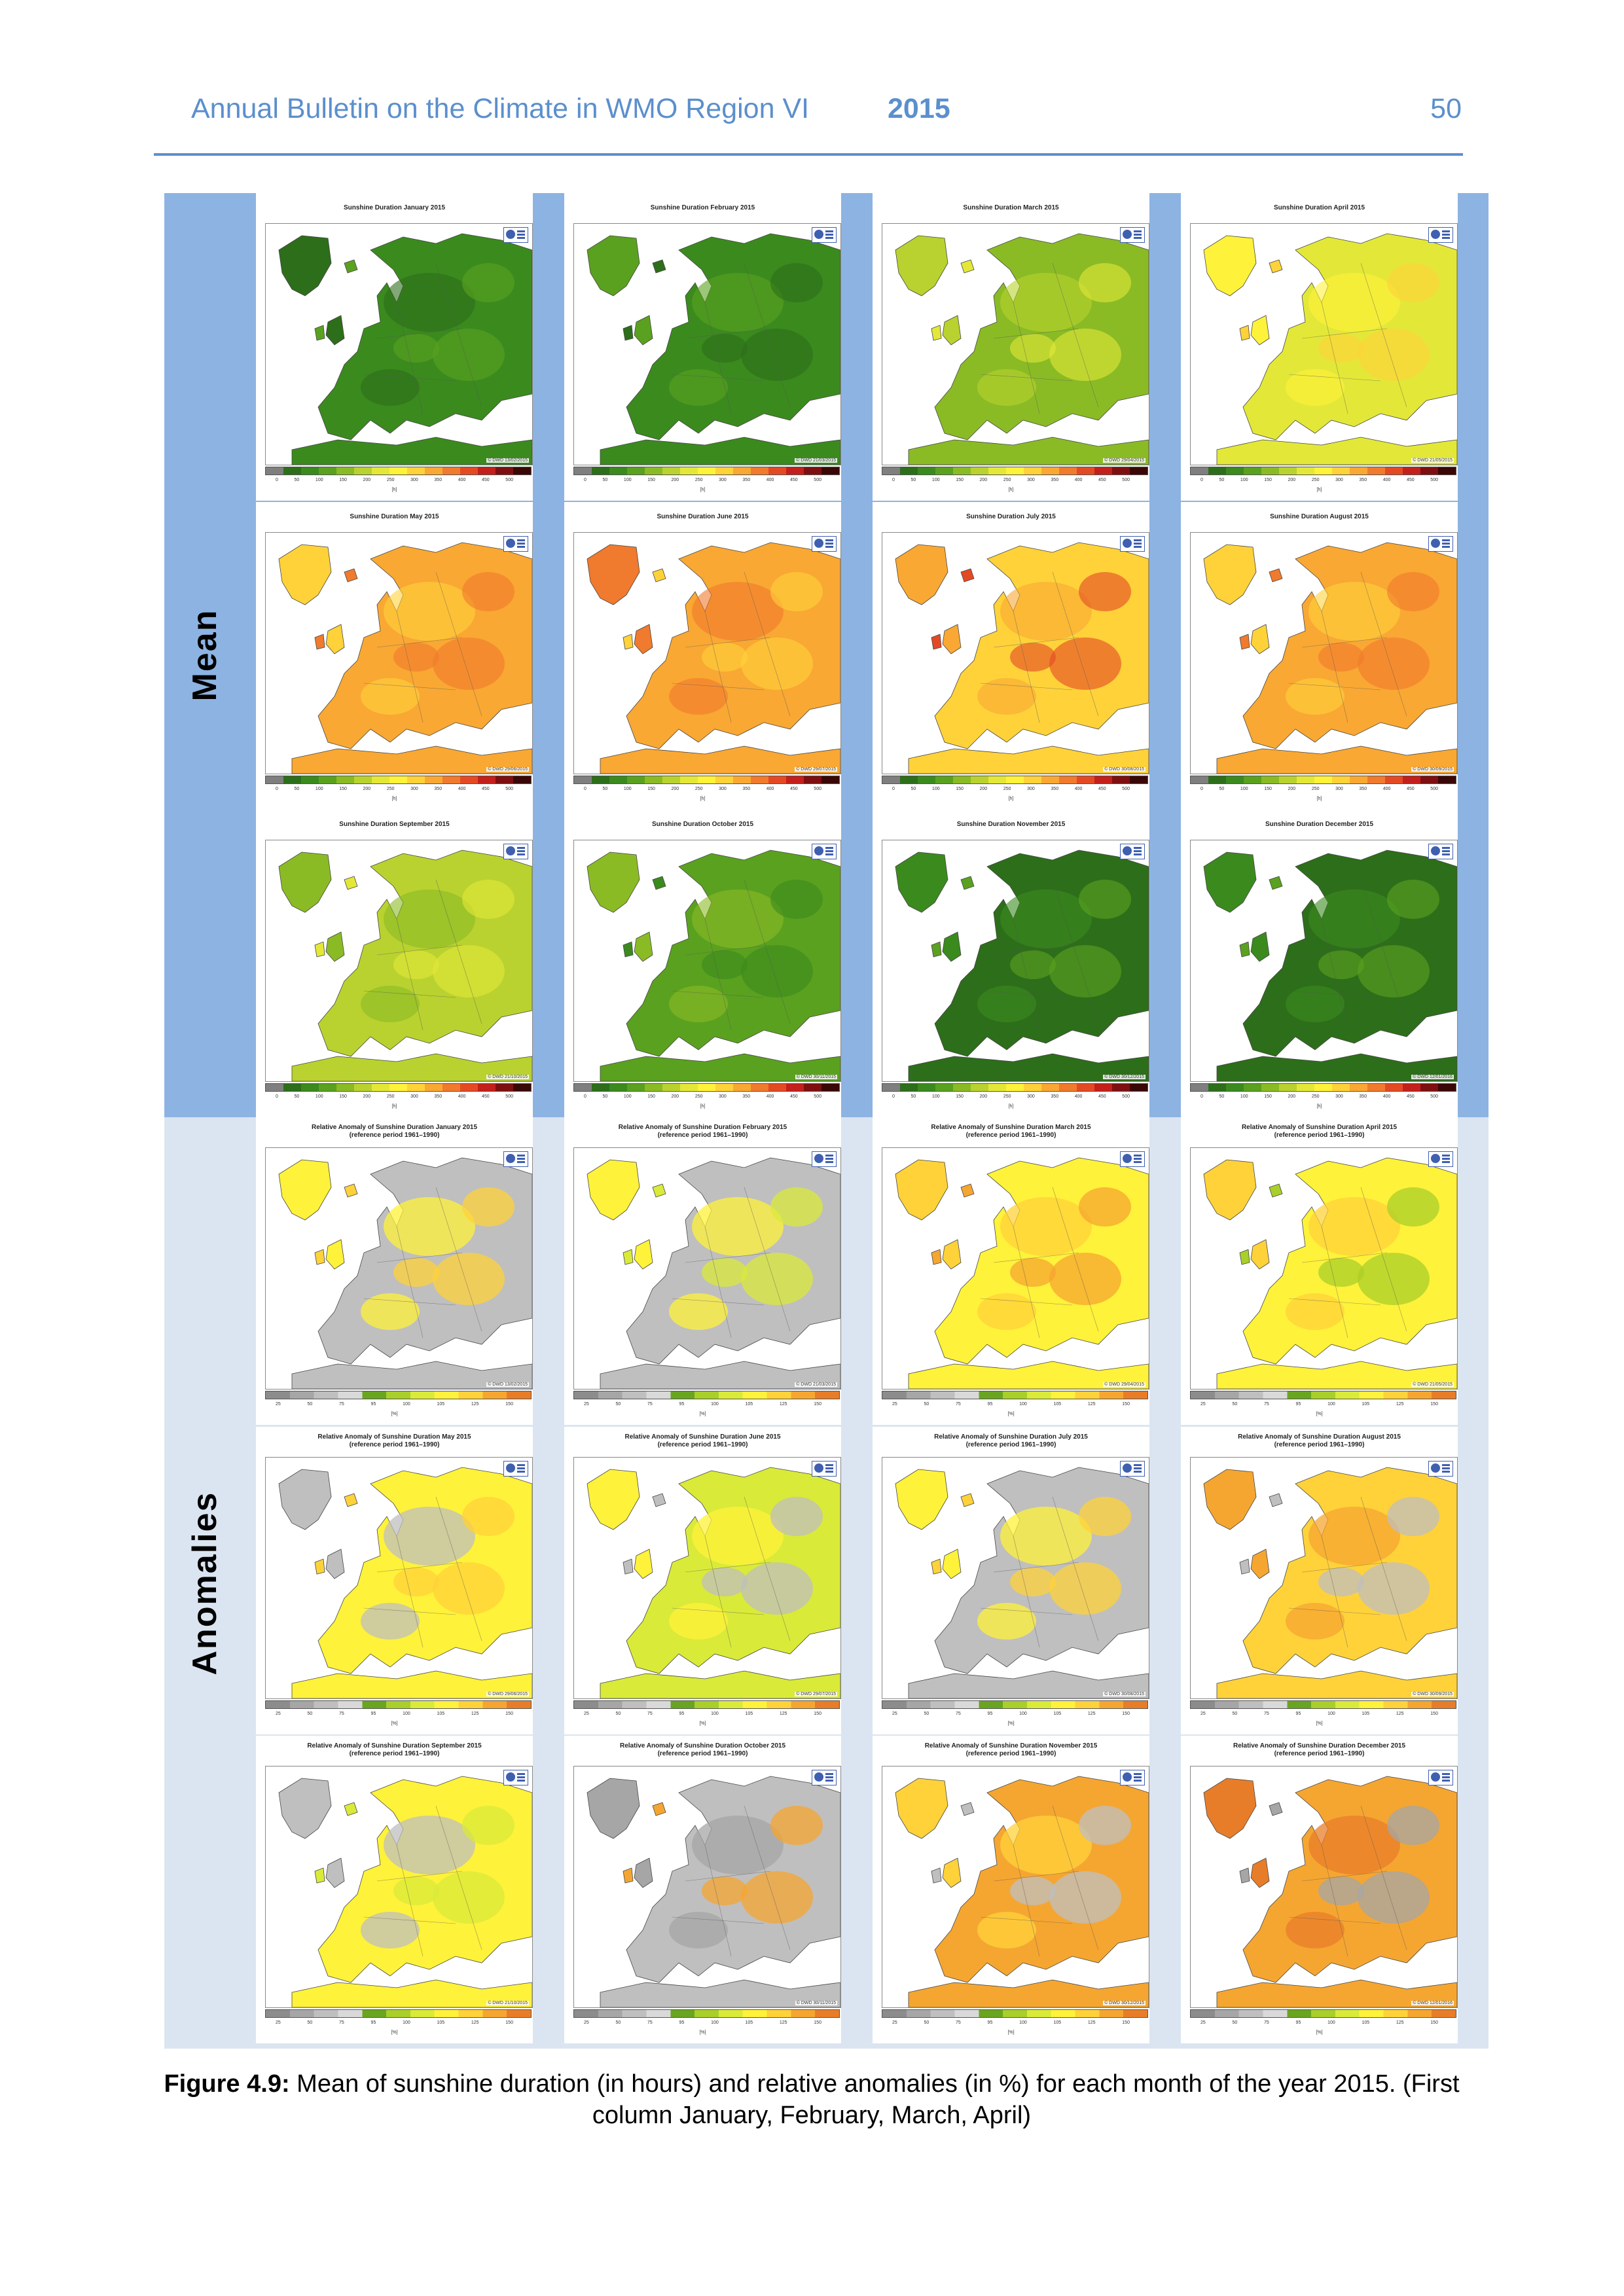  I want to click on europe-map: © DWD 21/03/2015, so click(707, 344).